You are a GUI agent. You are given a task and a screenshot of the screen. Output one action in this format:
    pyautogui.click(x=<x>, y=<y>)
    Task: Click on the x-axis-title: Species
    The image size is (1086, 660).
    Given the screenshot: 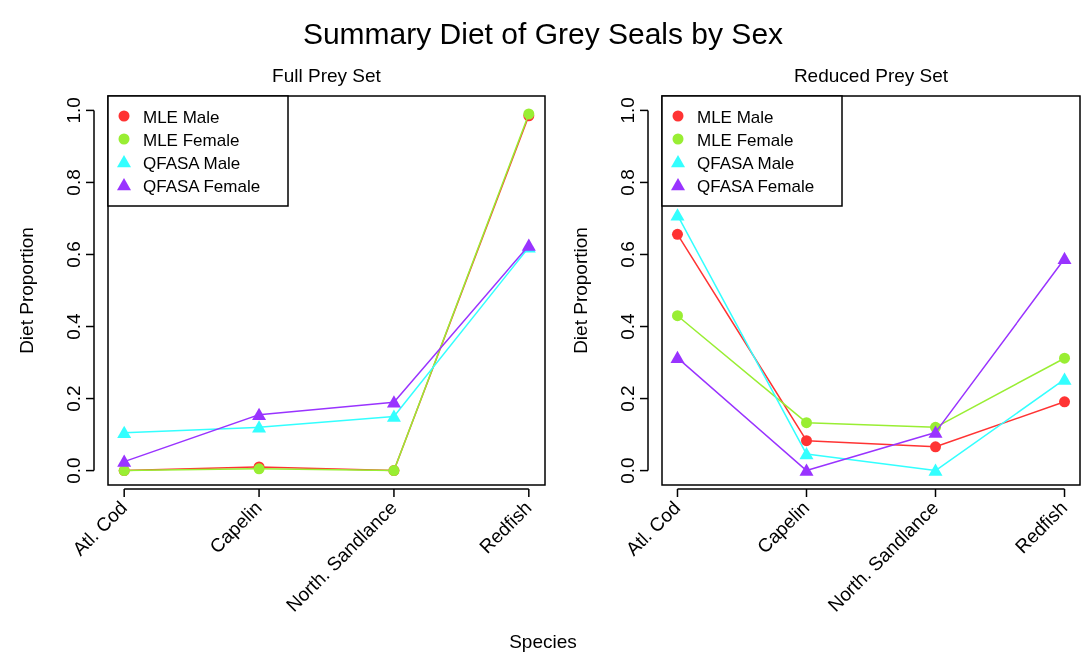 What is the action you would take?
    pyautogui.click(x=543, y=641)
    